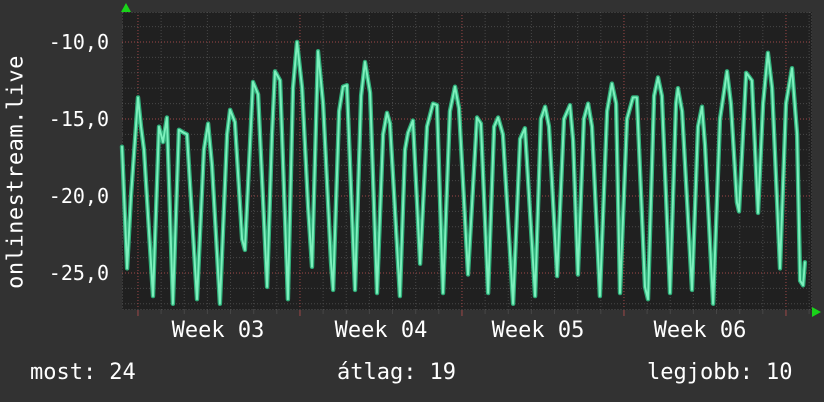  Describe the element at coordinates (122, 372) in the screenshot. I see `stat-value: 24` at that location.